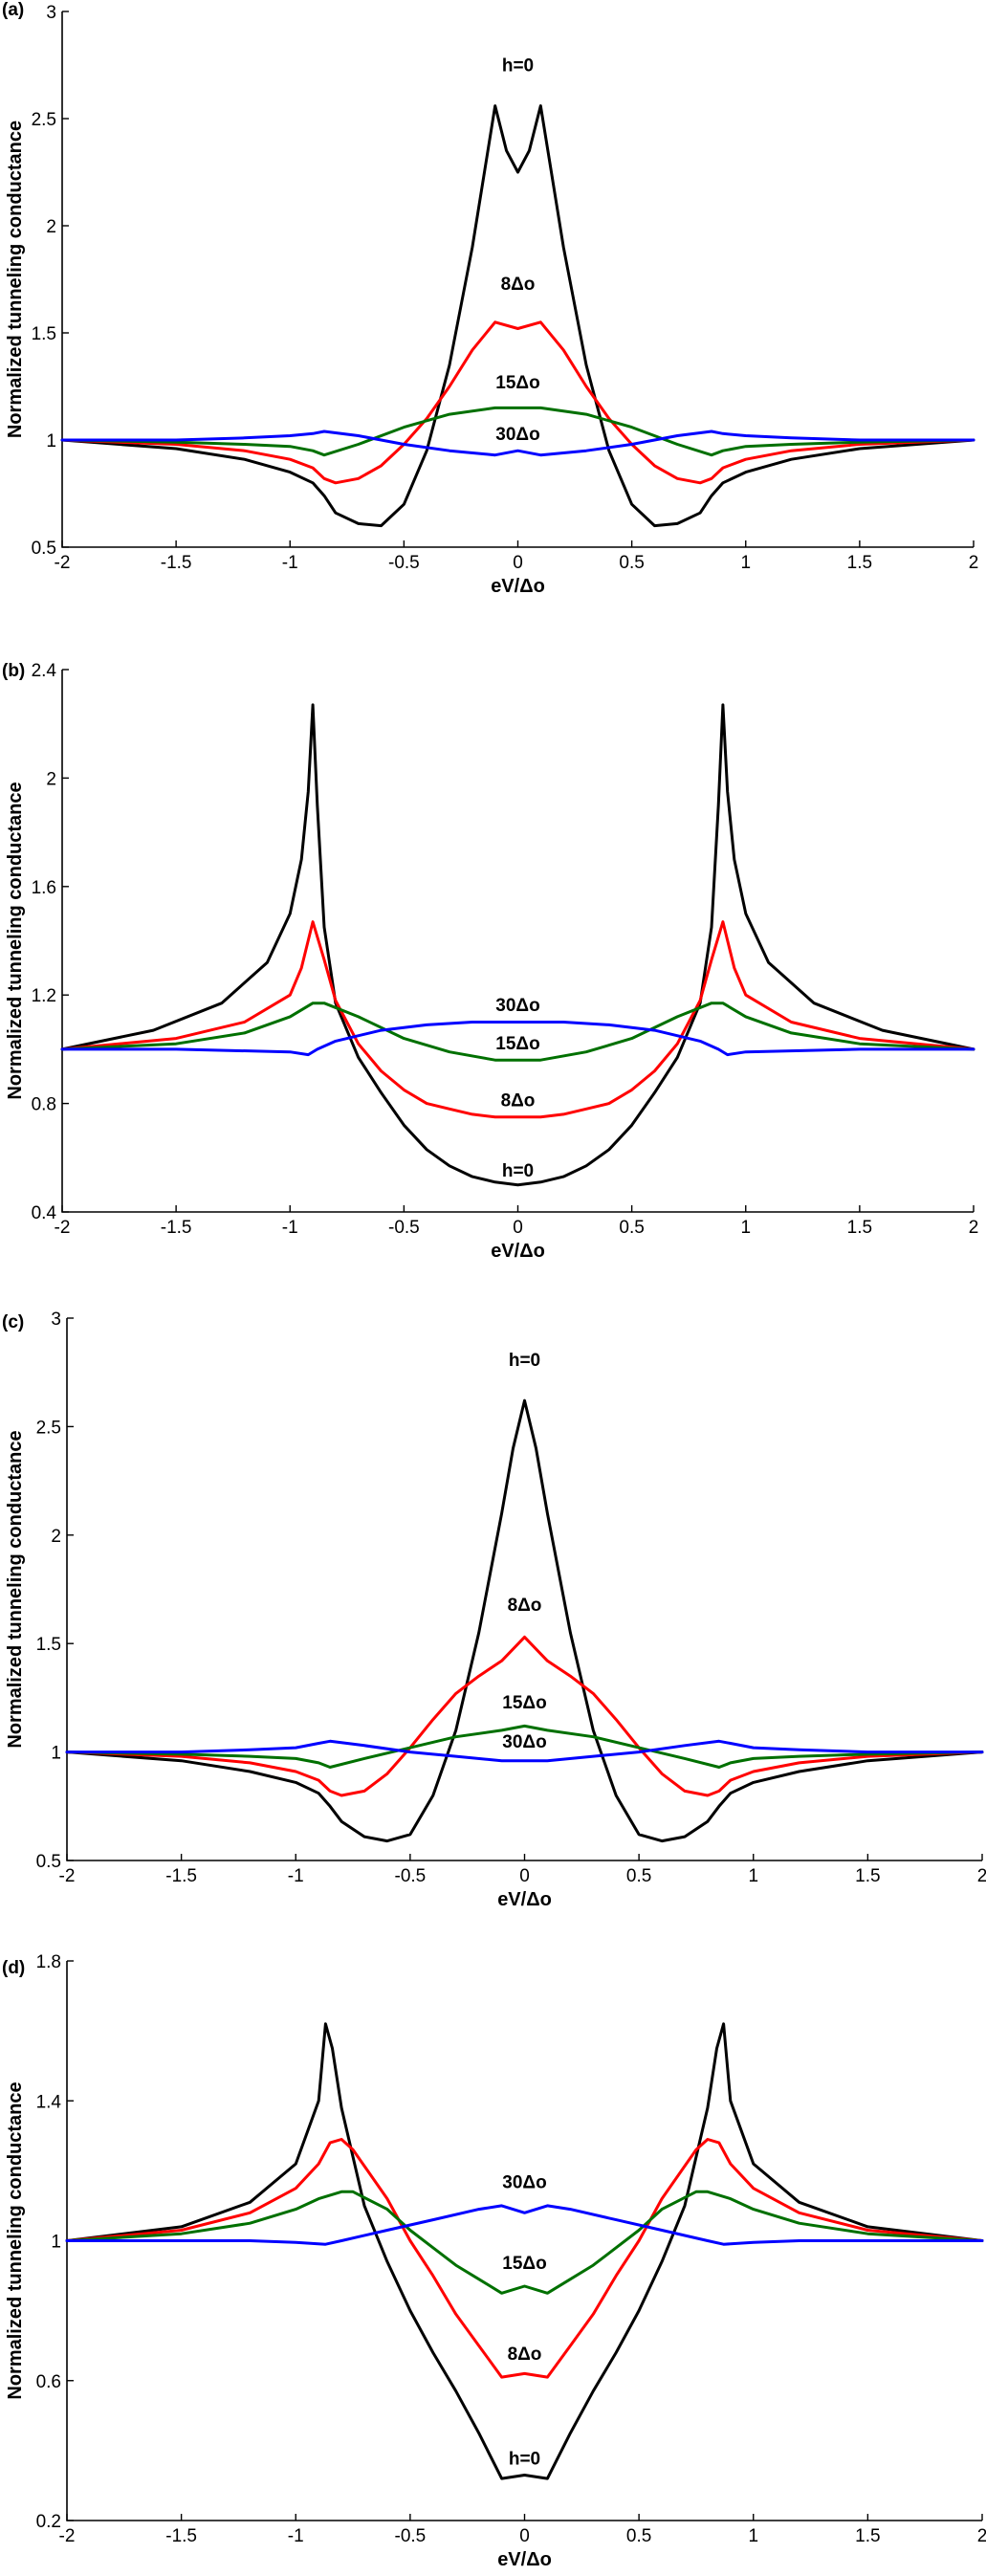 This screenshot has height=2576, width=986. What do you see at coordinates (44, 1105) in the screenshot?
I see `y-tick-label: 0.8` at bounding box center [44, 1105].